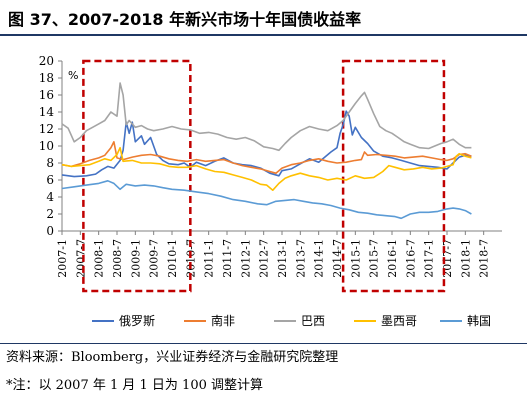 This screenshot has width=527, height=409. I want to click on series-line-南非, so click(266, 157).